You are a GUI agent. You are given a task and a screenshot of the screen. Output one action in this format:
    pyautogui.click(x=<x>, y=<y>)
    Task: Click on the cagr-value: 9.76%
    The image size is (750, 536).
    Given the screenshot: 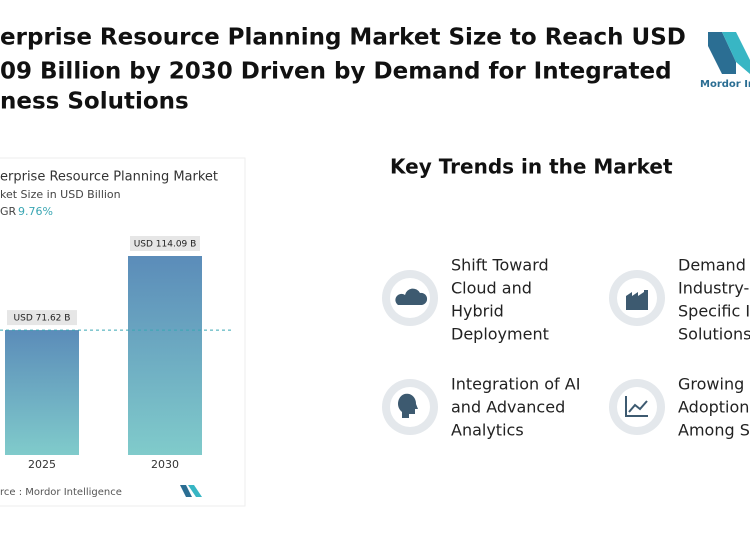 What is the action you would take?
    pyautogui.click(x=35, y=211)
    